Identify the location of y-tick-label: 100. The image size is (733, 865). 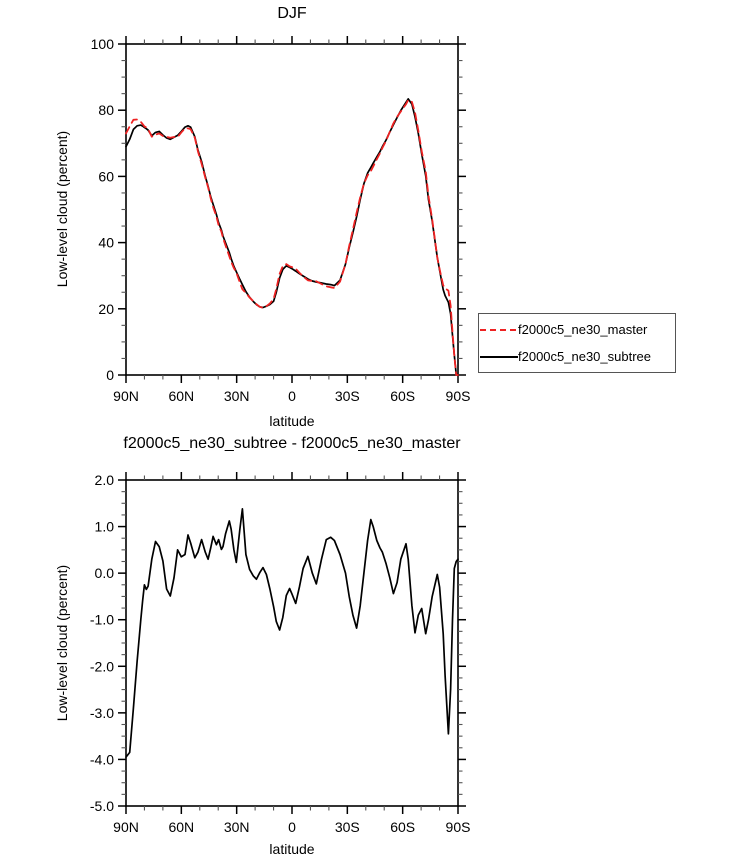
(103, 44).